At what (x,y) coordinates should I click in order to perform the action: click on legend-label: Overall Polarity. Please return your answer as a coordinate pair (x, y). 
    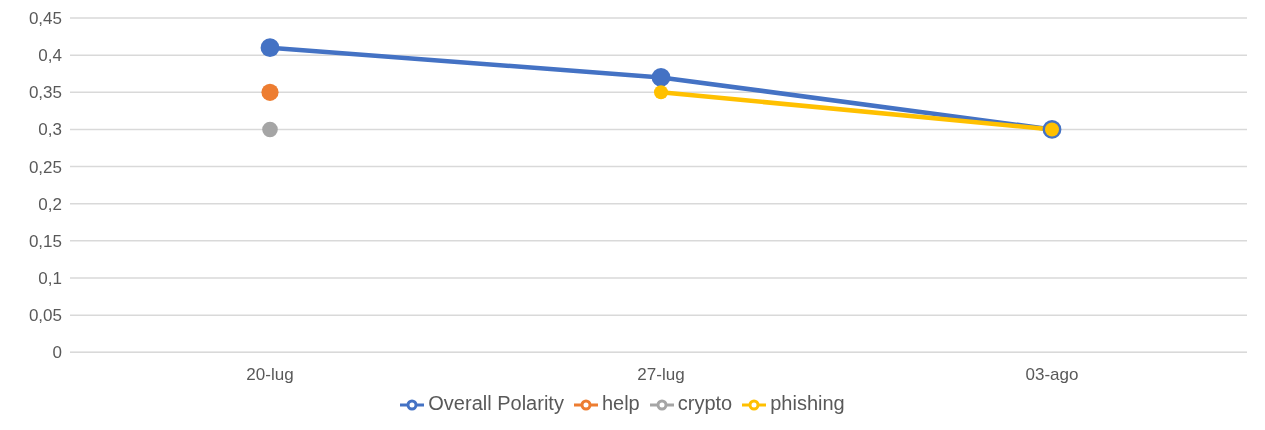
    Looking at the image, I should click on (496, 403).